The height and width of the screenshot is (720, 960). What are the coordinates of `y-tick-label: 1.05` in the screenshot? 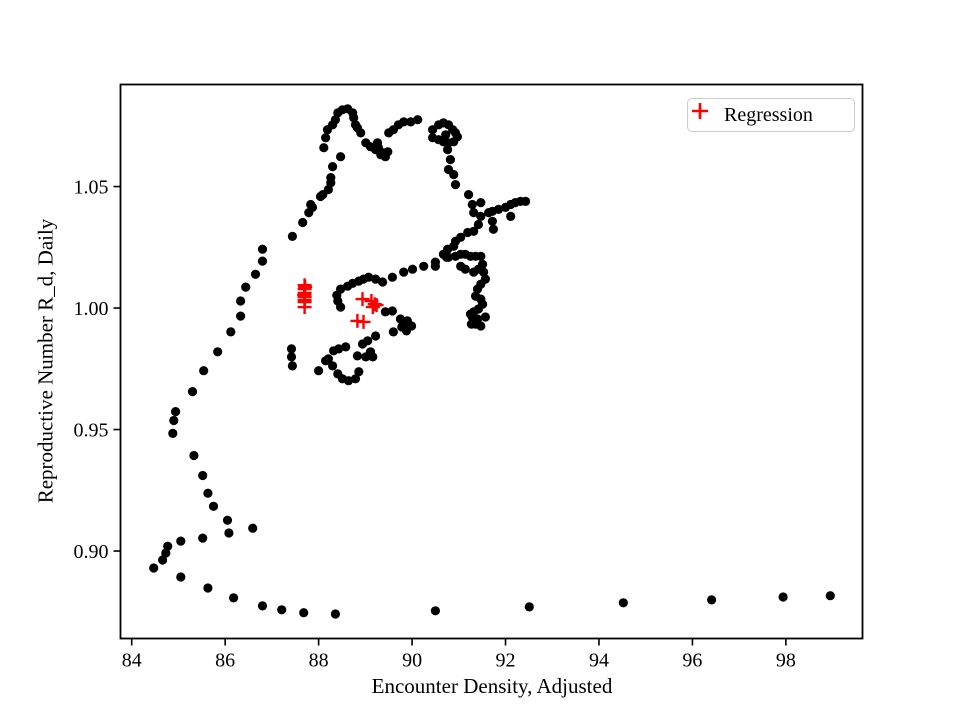 It's located at (91, 188).